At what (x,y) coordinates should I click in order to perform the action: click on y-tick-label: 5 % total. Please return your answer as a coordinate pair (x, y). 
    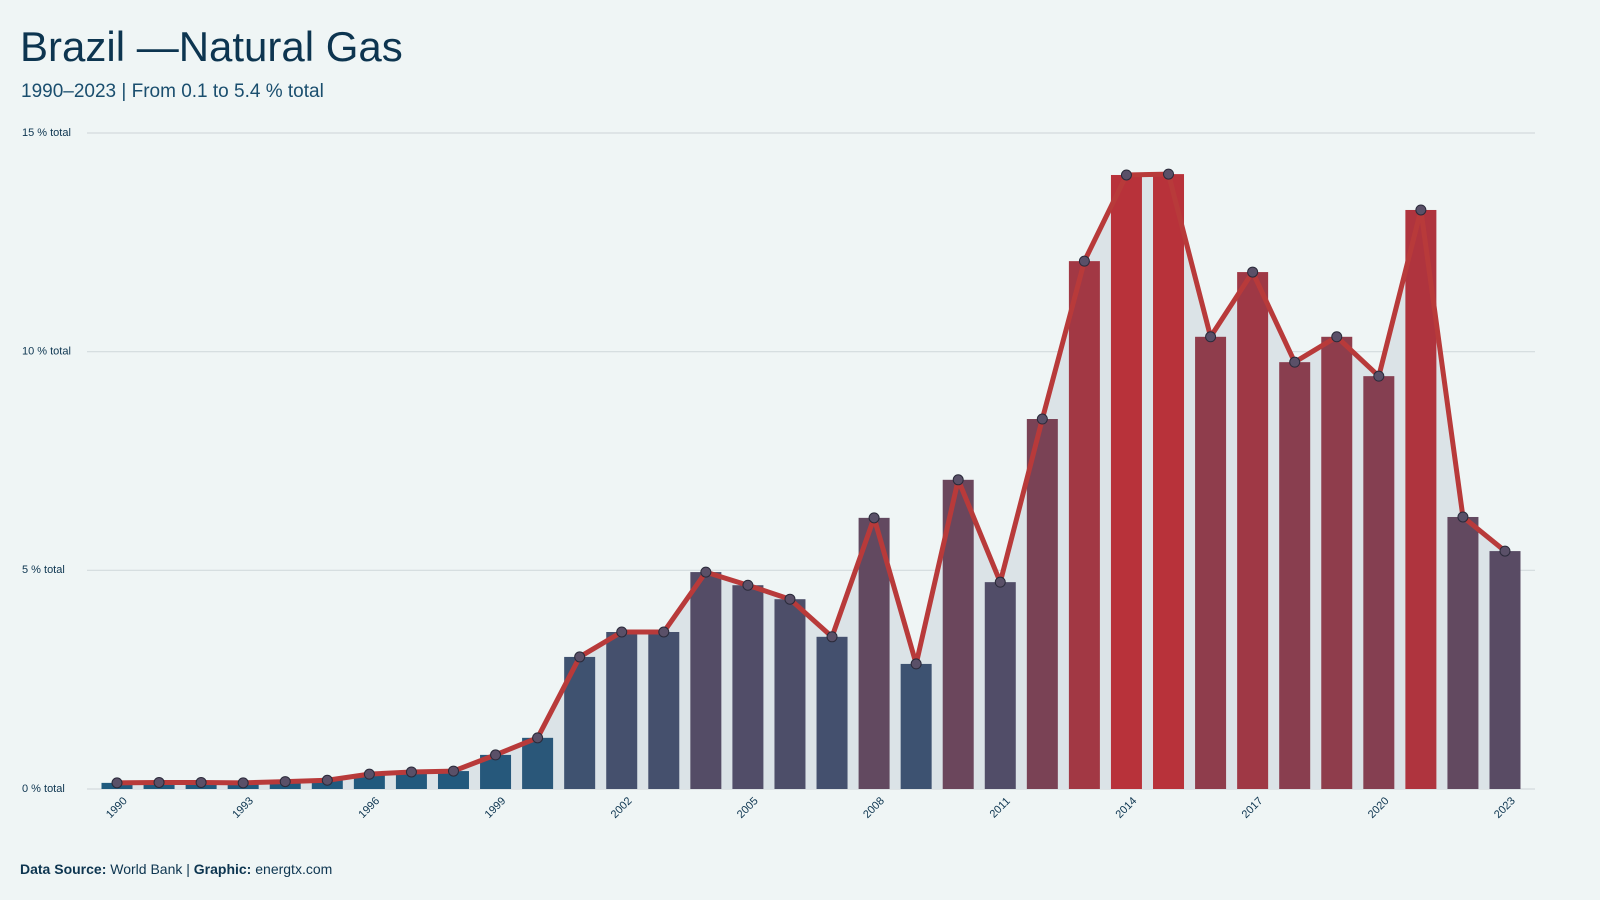
    Looking at the image, I should click on (43, 570).